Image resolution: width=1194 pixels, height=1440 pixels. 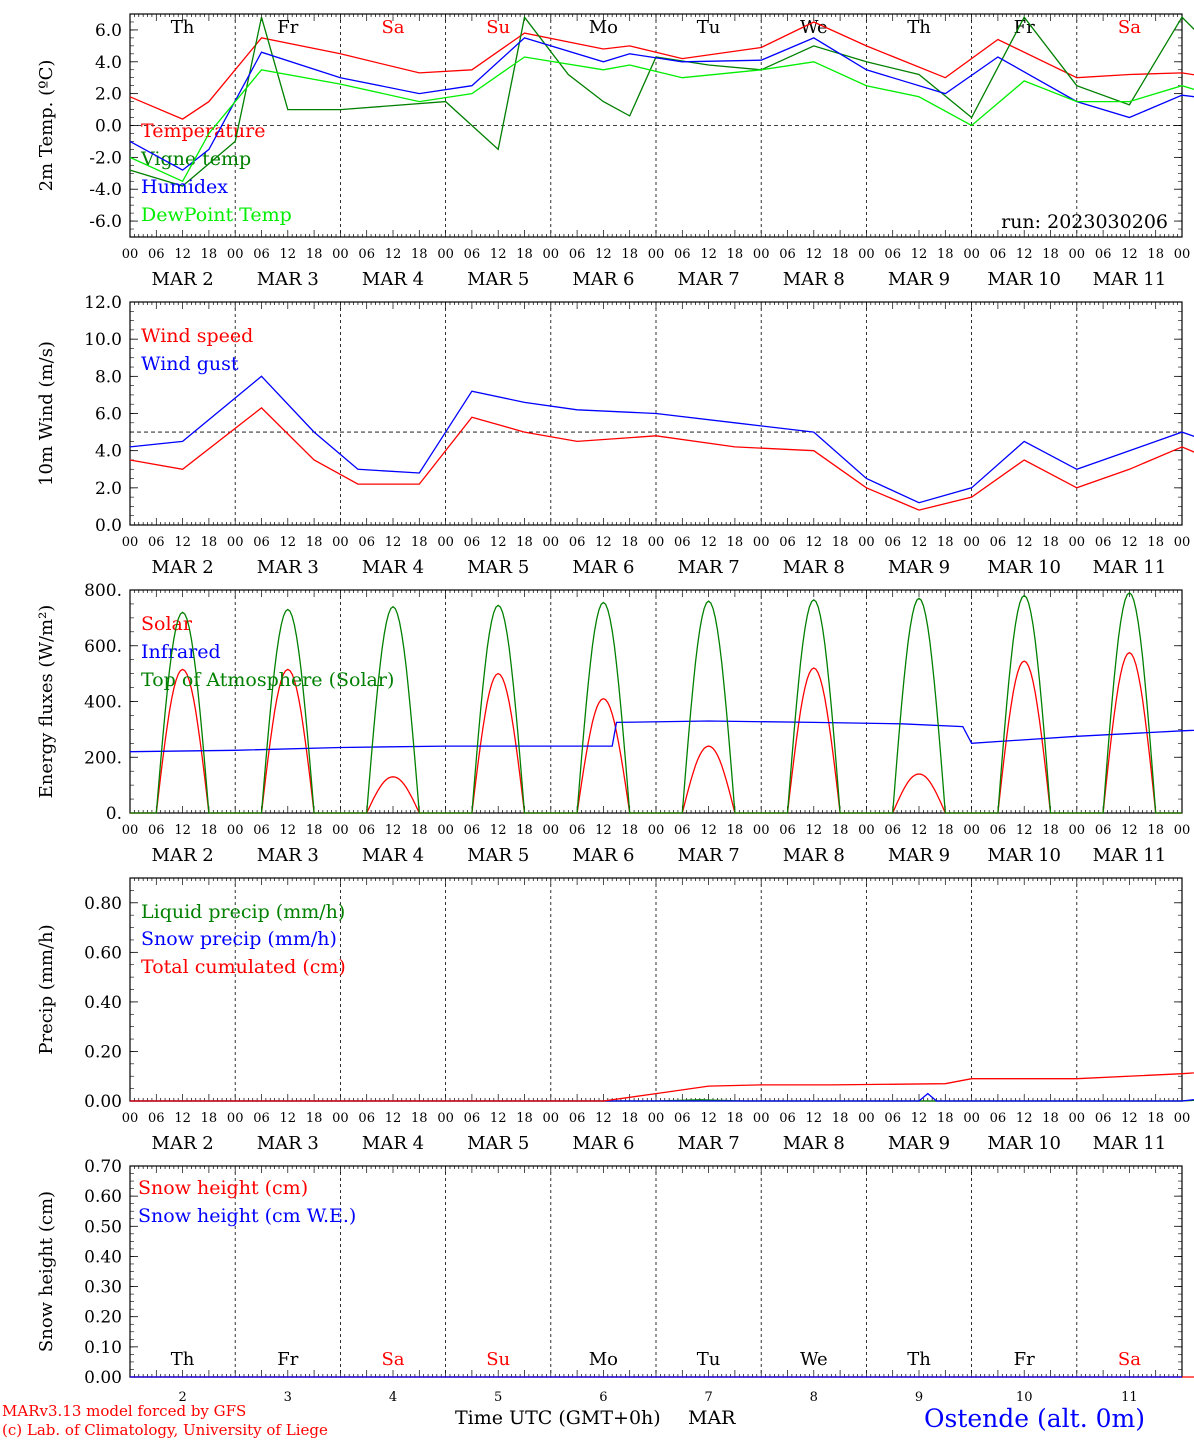 I want to click on y-tick-label: 0.40, so click(x=103, y=1003).